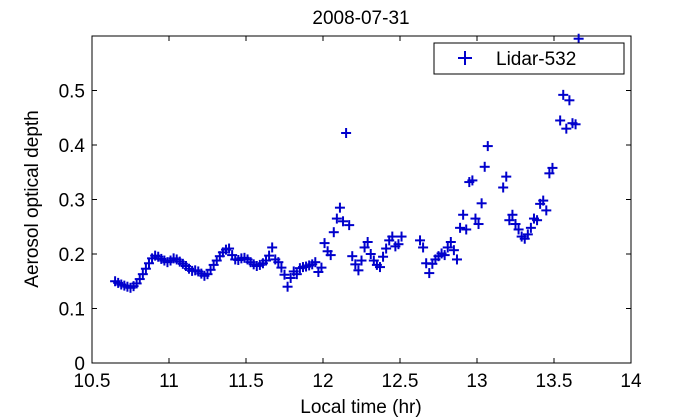 This screenshot has height=420, width=700. Describe the element at coordinates (631, 381) in the screenshot. I see `x-tick-label: 14` at that location.